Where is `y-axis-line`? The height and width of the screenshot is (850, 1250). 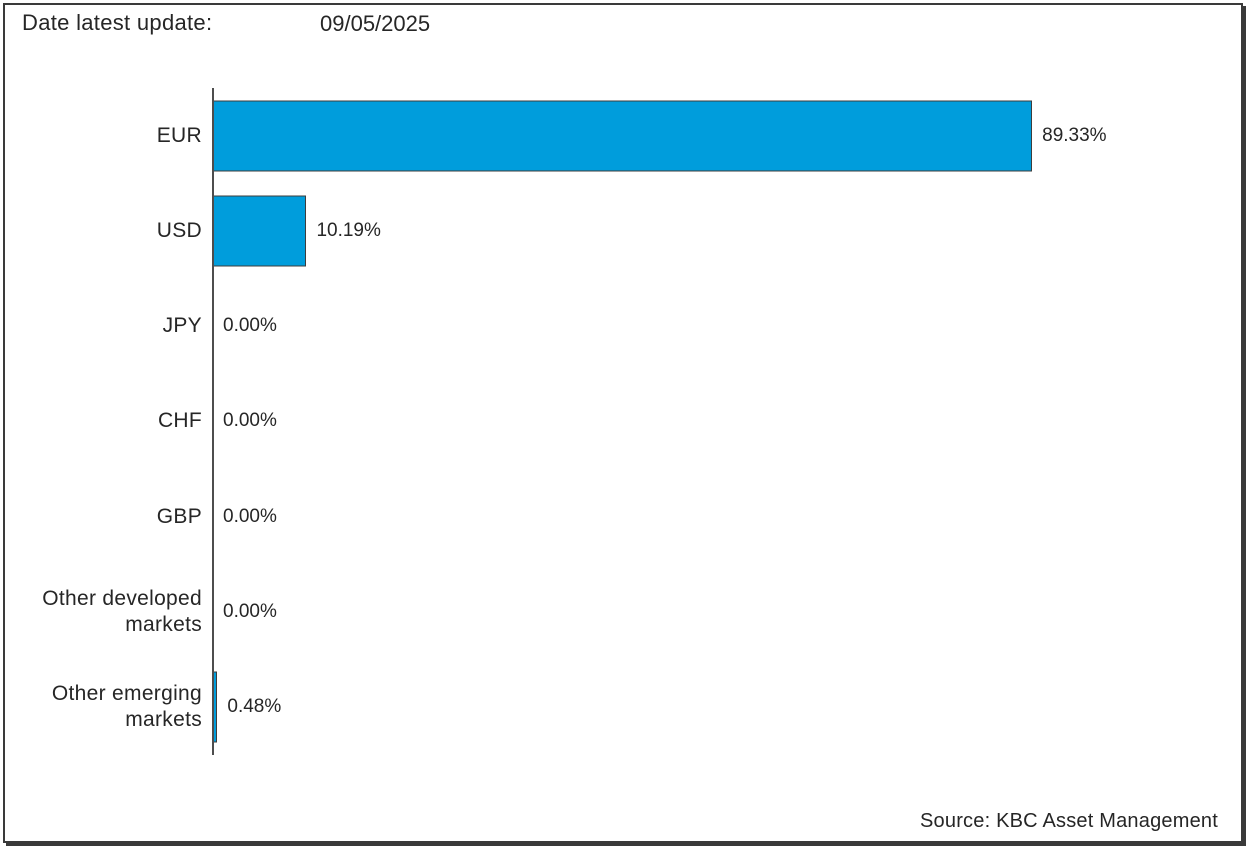
y-axis-line is located at coordinates (213, 421).